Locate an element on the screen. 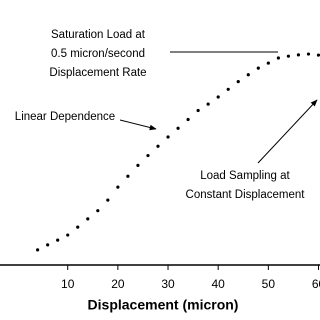 Image resolution: width=320 pixels, height=320 pixels. x-tick-label: 20 is located at coordinates (118, 284).